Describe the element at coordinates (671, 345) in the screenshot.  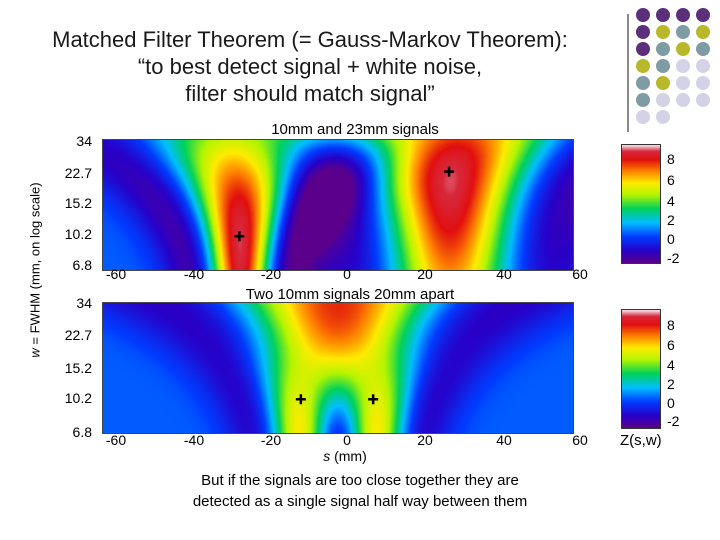
I see `panel2-colorbar-tick: 6` at that location.